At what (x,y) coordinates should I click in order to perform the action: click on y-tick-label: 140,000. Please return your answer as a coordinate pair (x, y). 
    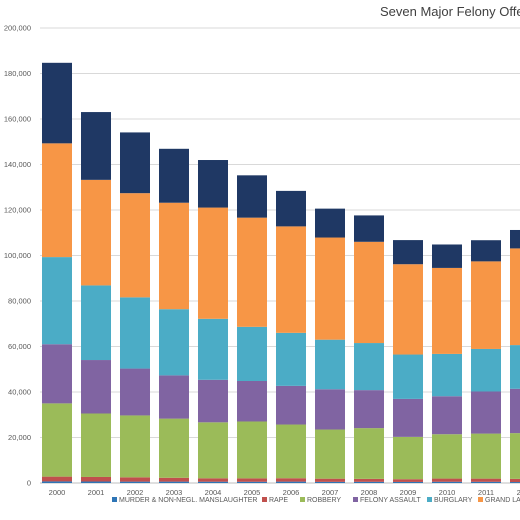
    Looking at the image, I should click on (17, 164).